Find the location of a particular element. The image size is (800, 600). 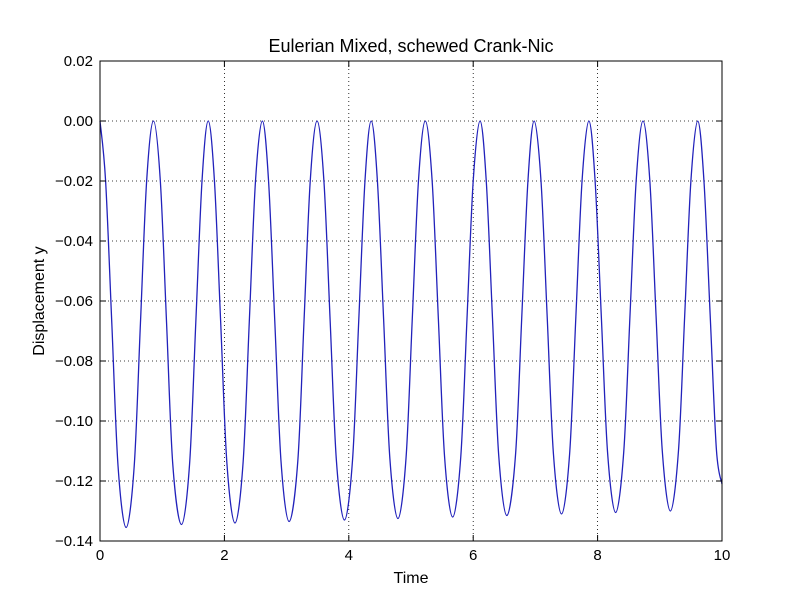

x-tick-label: 4 is located at coordinates (349, 555).